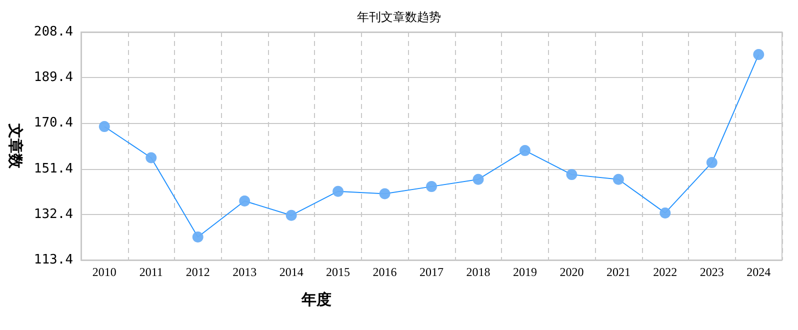 This screenshot has width=798, height=330. Describe the element at coordinates (54, 123) in the screenshot. I see `y-tick-label: 170.4` at that location.